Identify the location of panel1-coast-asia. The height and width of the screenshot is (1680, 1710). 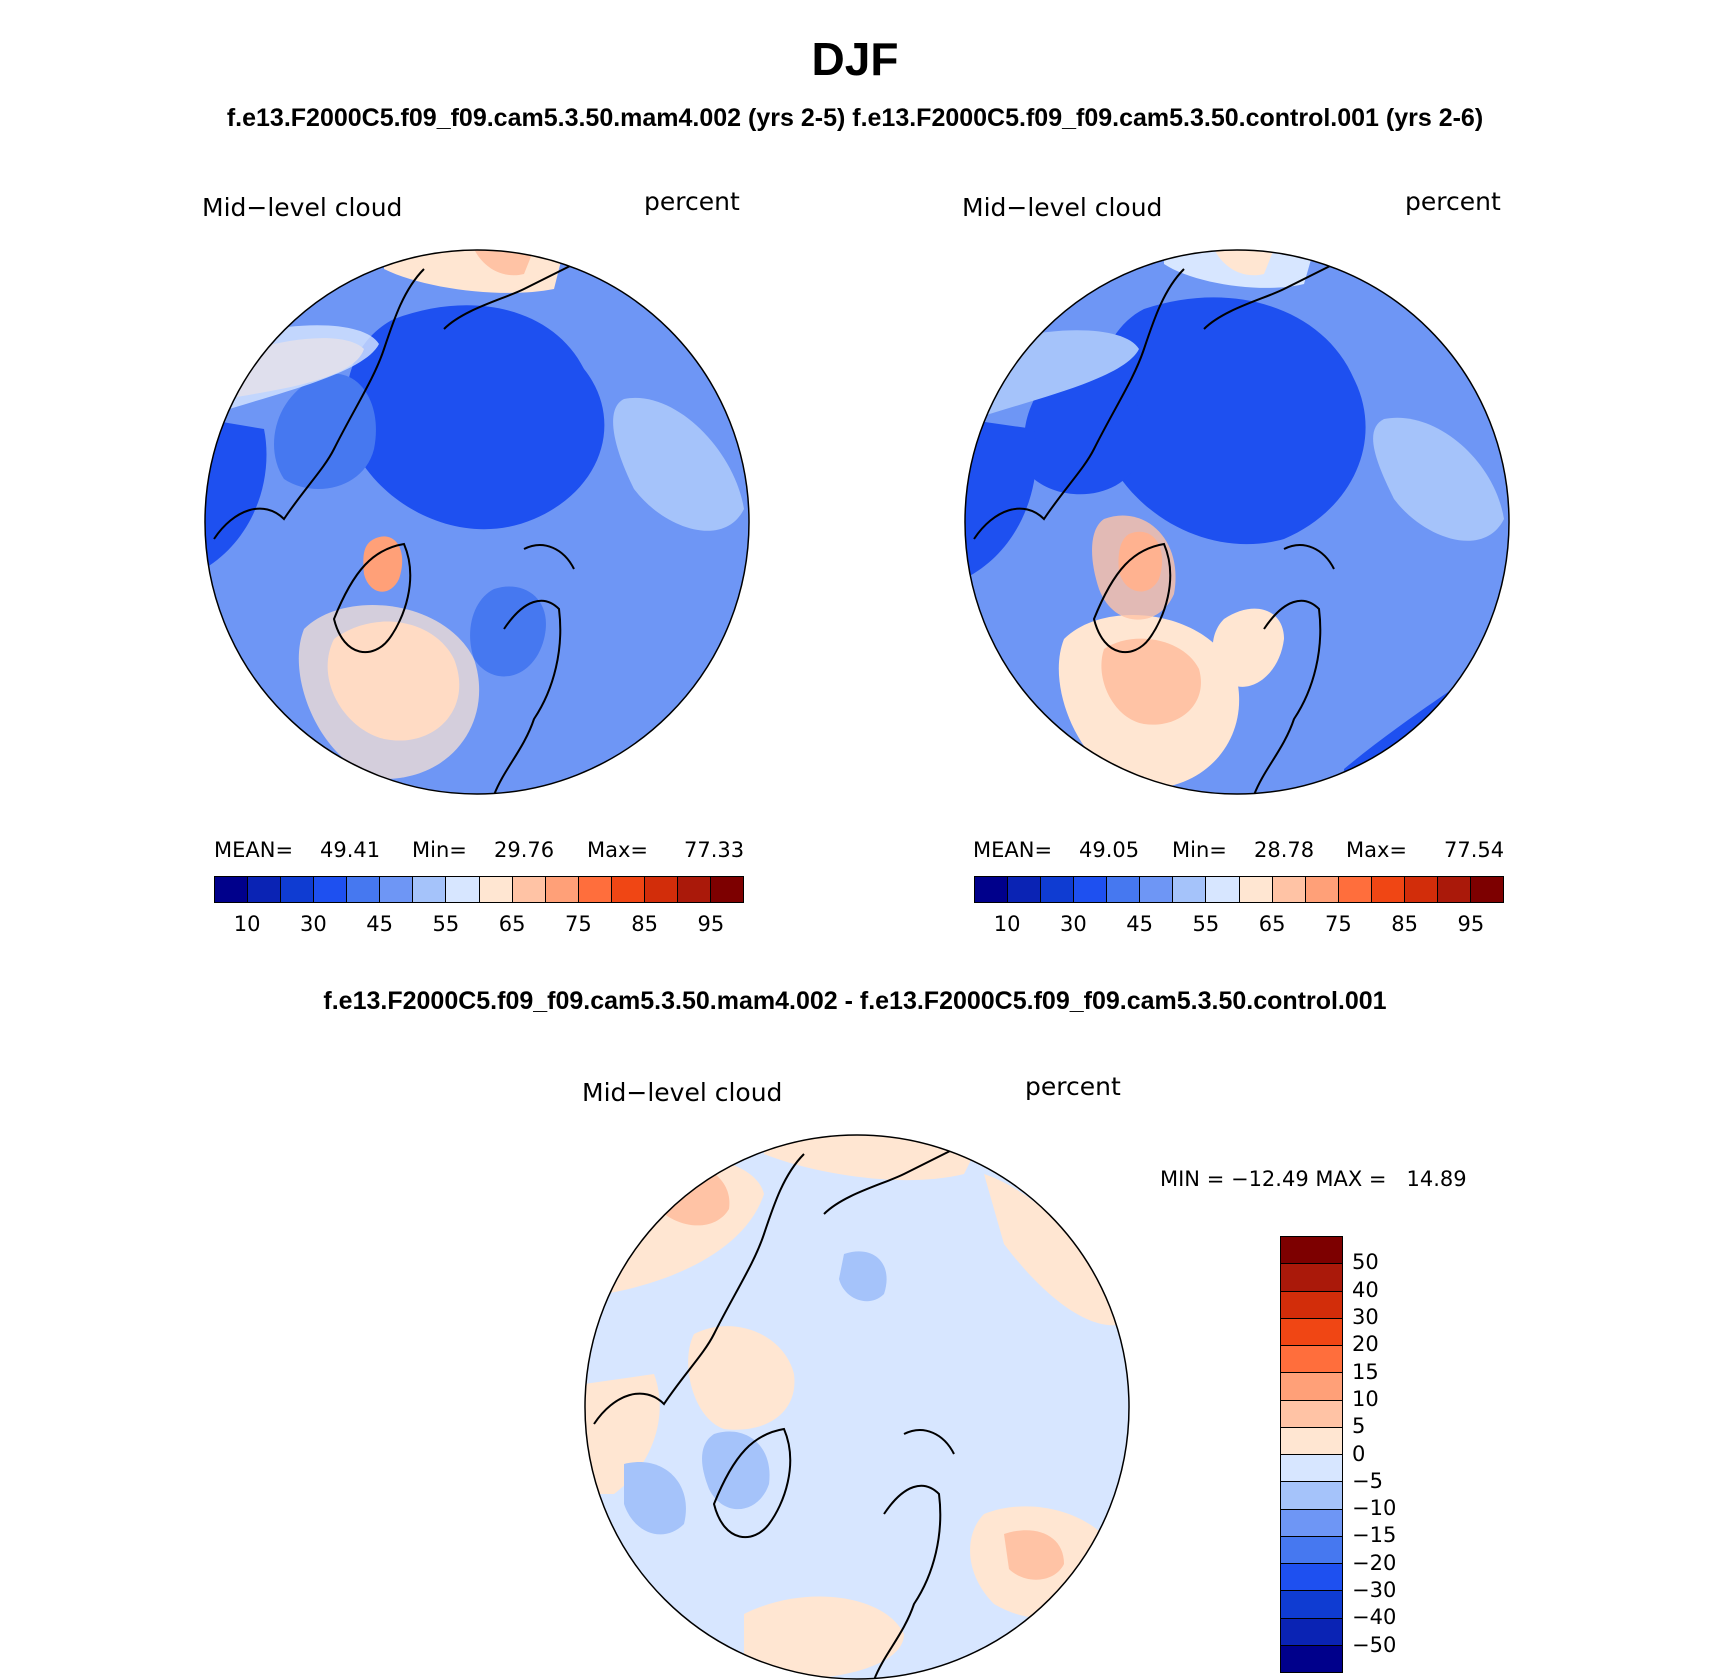
(514, 294).